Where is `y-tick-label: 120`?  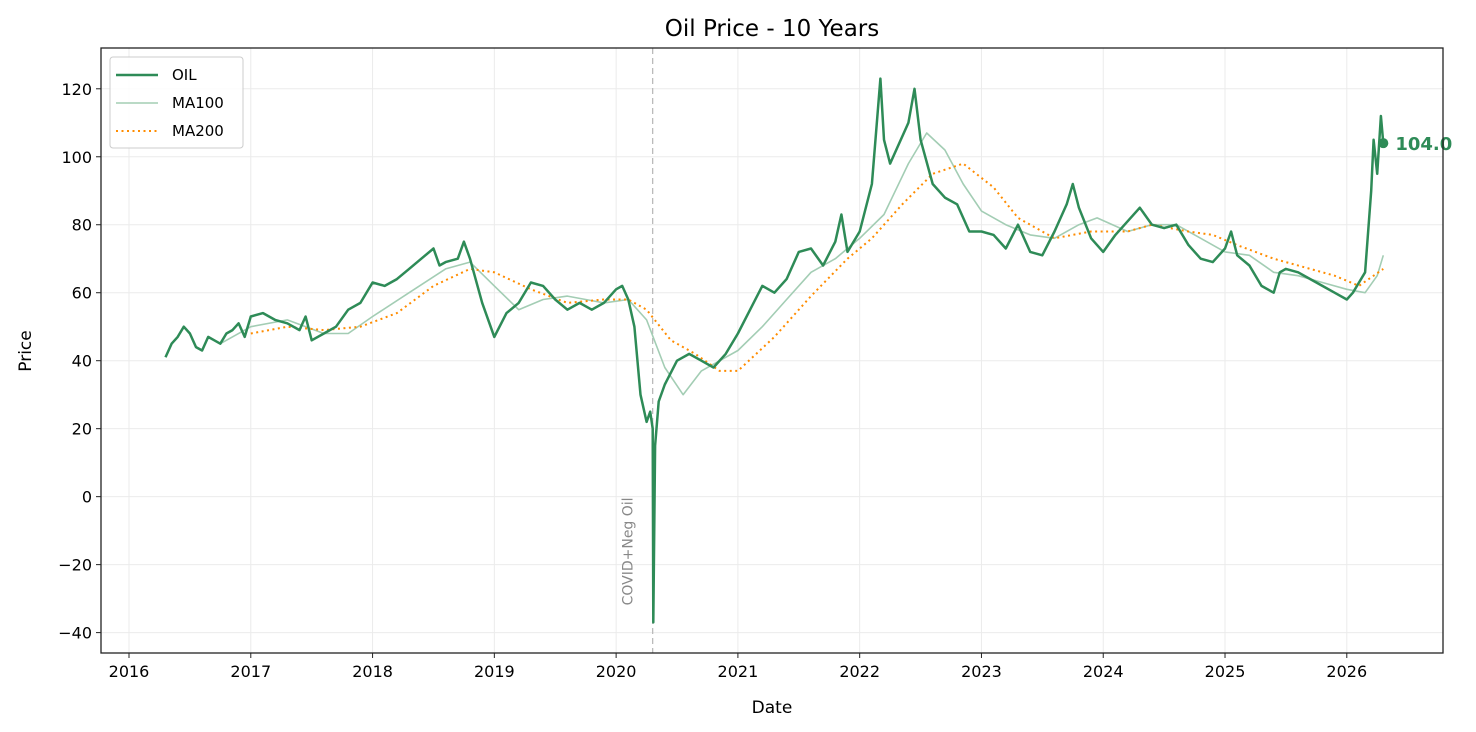
y-tick-label: 120 is located at coordinates (76, 89).